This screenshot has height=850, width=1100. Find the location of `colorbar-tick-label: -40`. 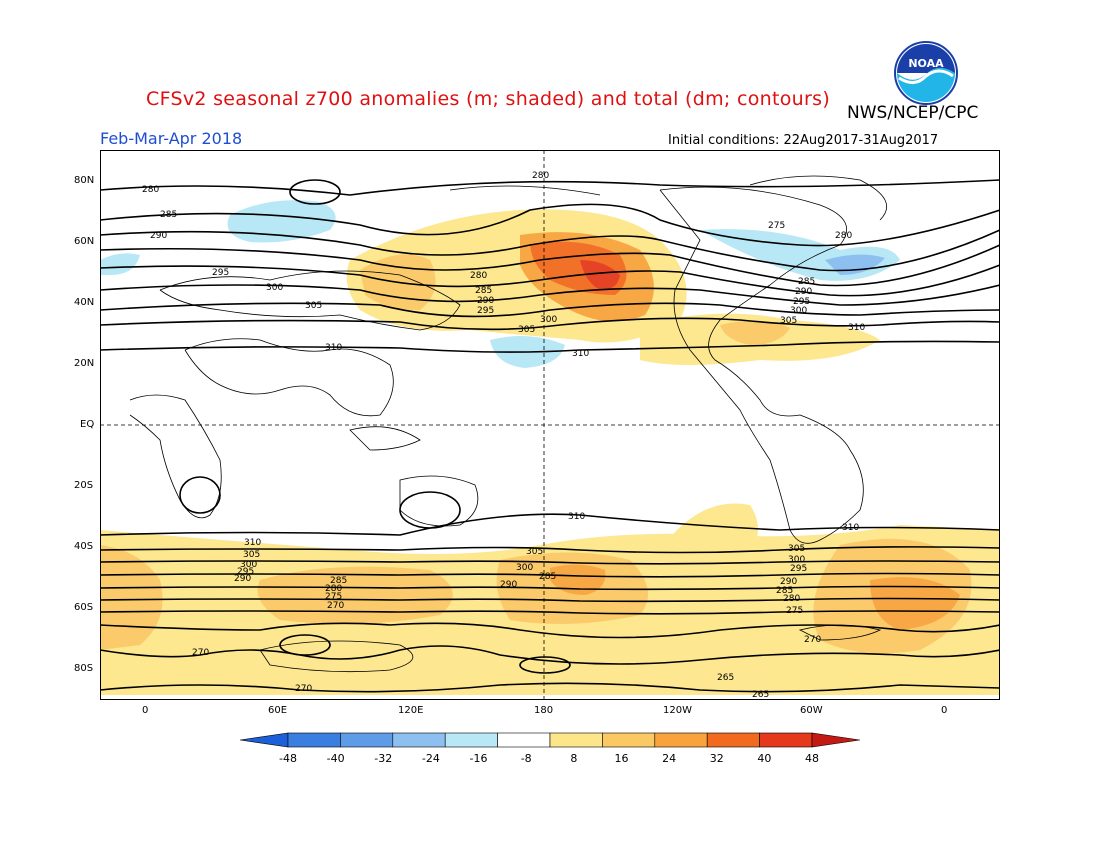

colorbar-tick-label: -40 is located at coordinates (336, 758).